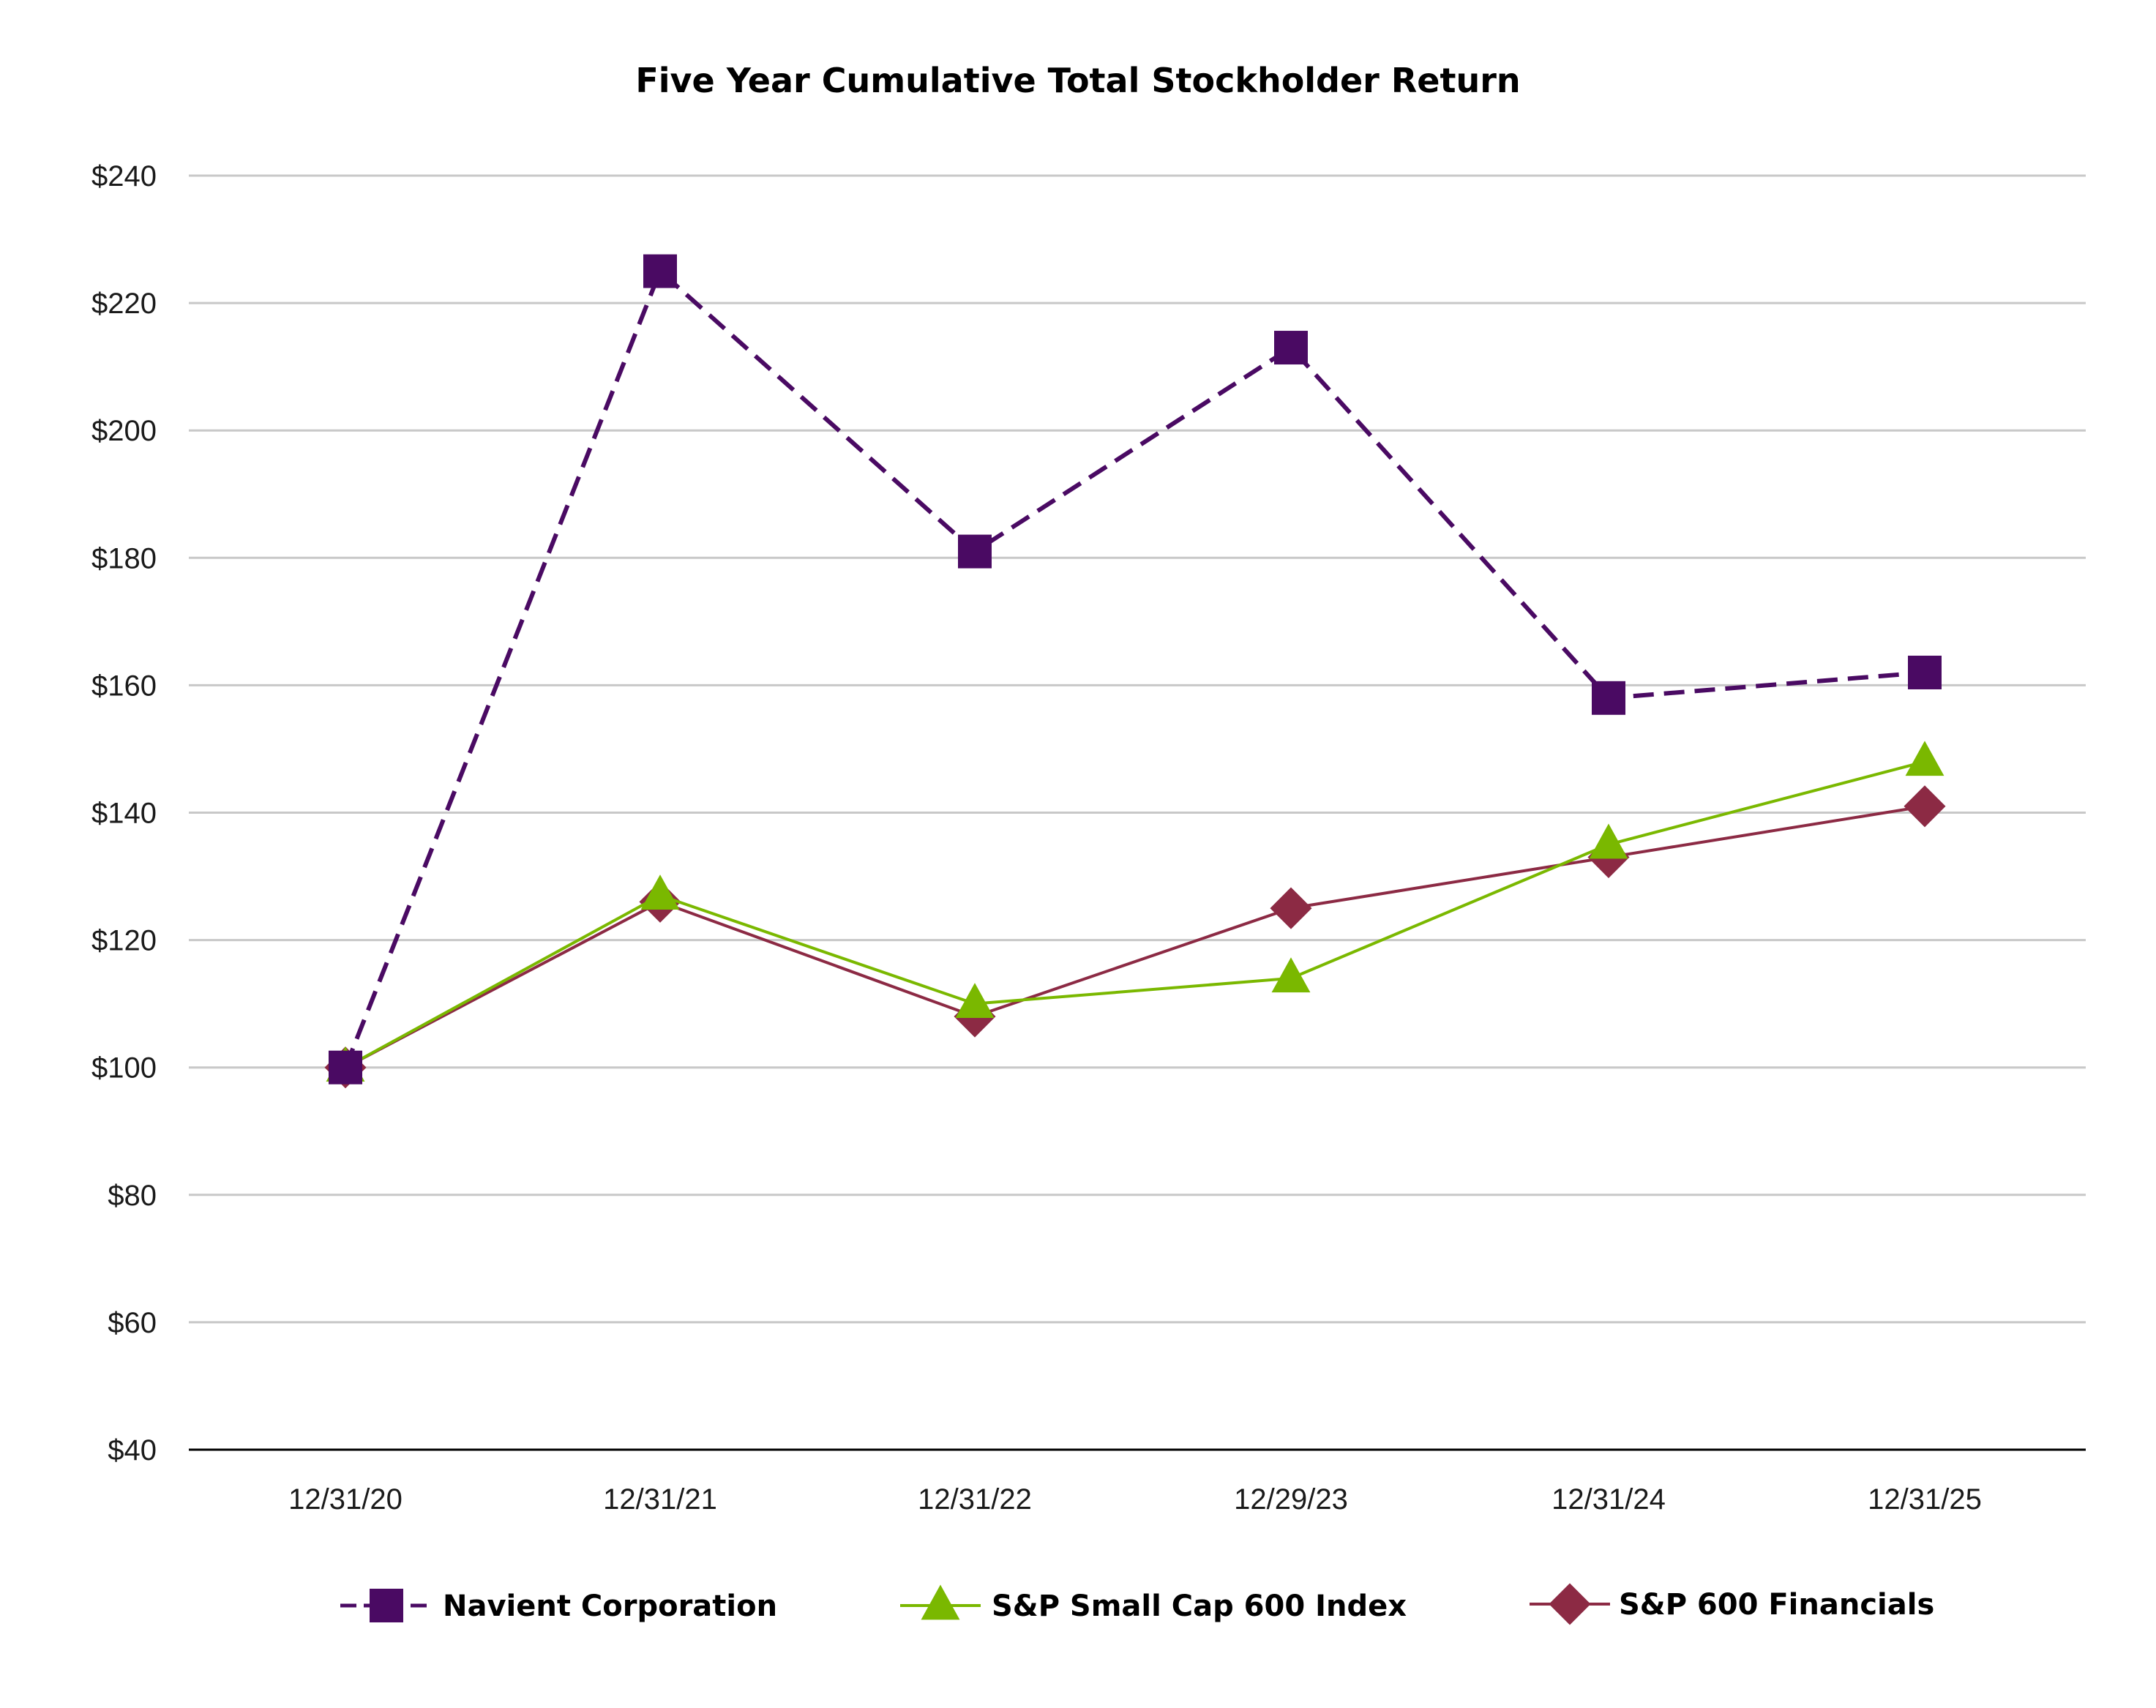 This screenshot has height=1708, width=2156. Describe the element at coordinates (124, 304) in the screenshot. I see `y-tick-label: $220` at that location.